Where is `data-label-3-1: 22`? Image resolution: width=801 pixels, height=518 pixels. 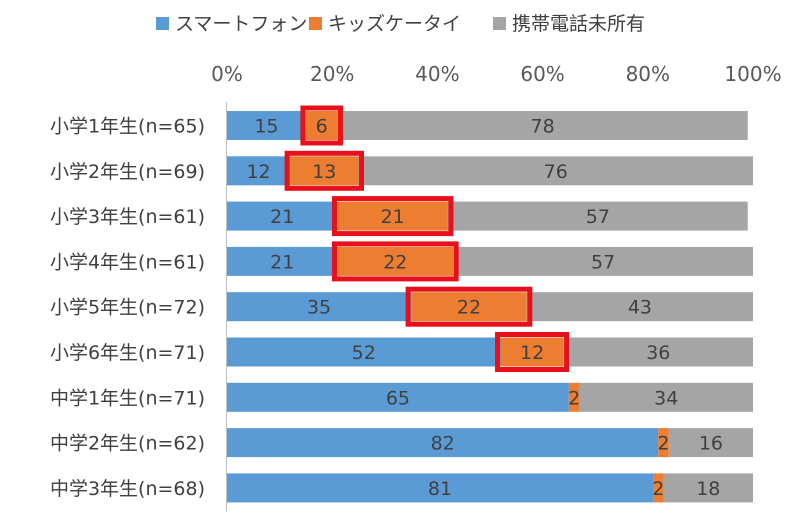 data-label-3-1: 22 is located at coordinates (395, 262).